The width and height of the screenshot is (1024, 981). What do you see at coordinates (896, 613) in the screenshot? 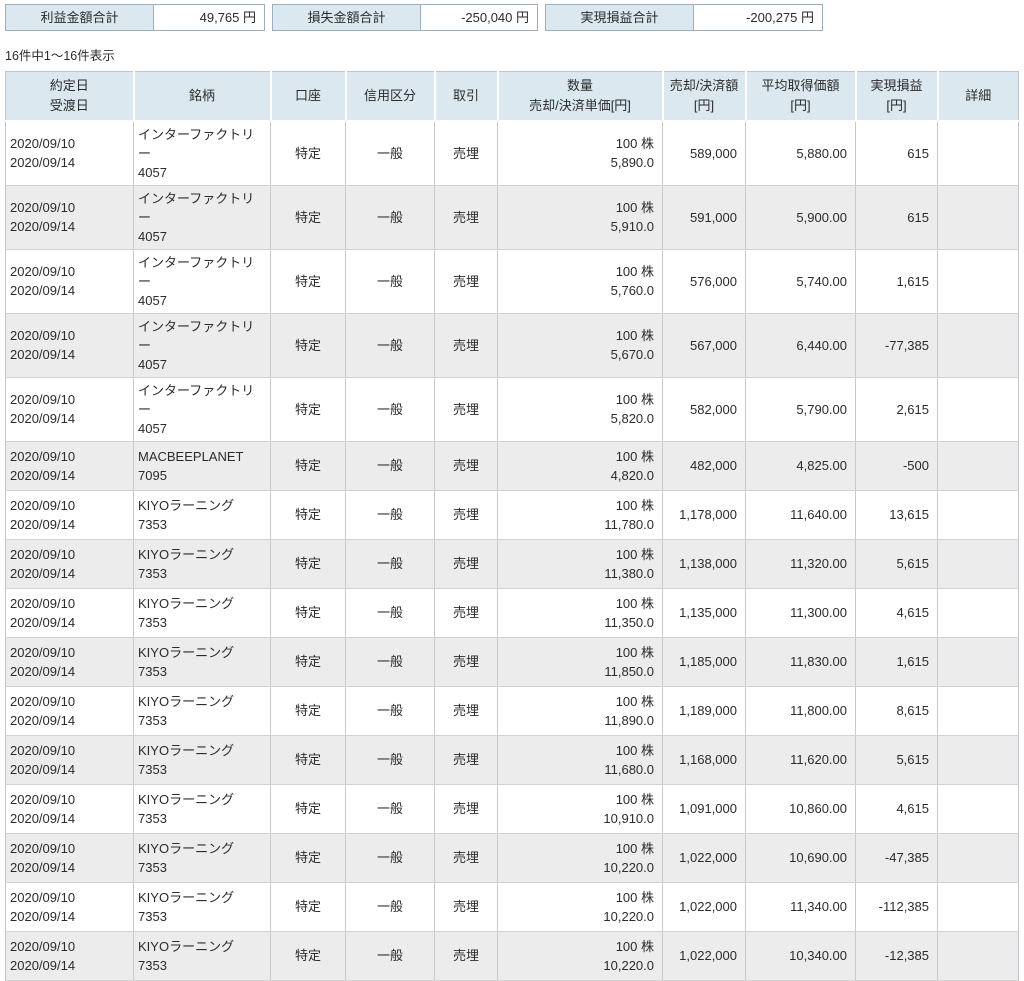
I see `realized-pl-cell: 4,615` at bounding box center [896, 613].